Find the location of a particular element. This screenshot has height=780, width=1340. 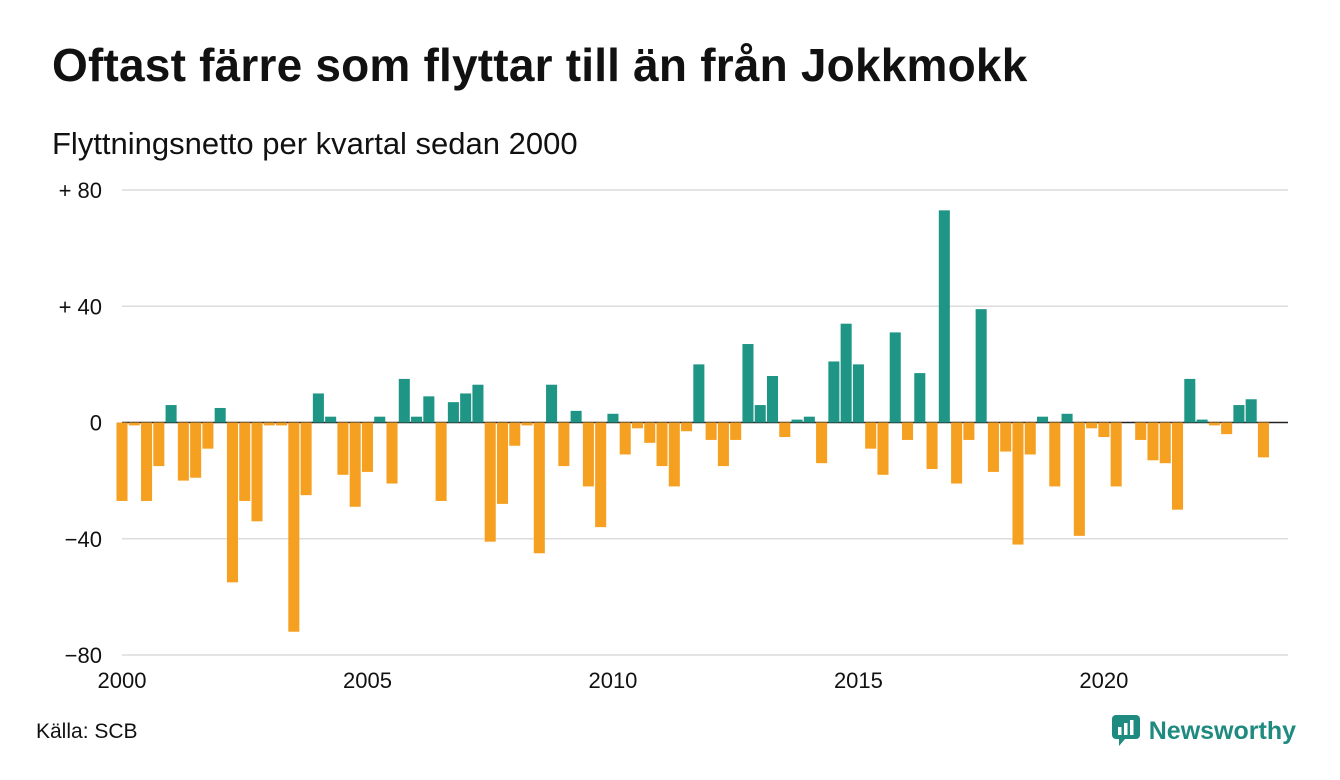

x-axis-labels: 2000 2005 2010 2015 2020 is located at coordinates (613, 680).